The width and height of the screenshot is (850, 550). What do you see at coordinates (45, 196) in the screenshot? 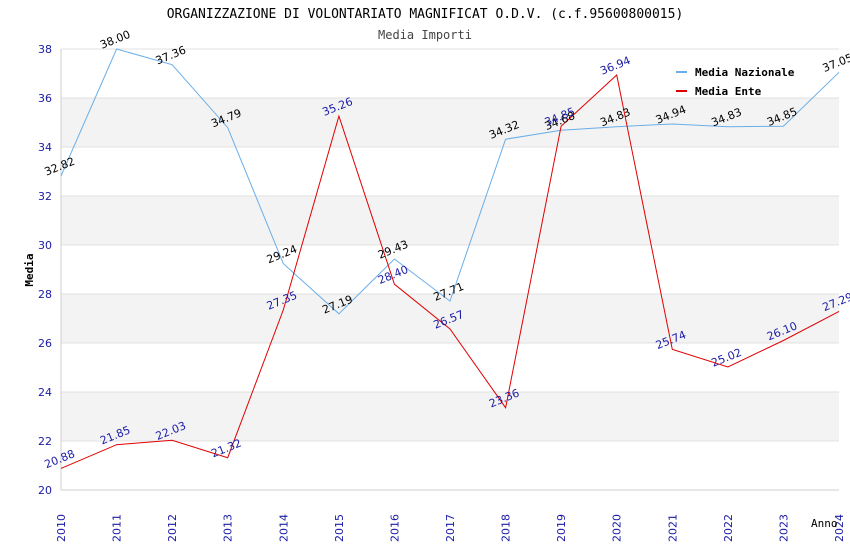
I see `y-tick-label: 32` at bounding box center [45, 196].